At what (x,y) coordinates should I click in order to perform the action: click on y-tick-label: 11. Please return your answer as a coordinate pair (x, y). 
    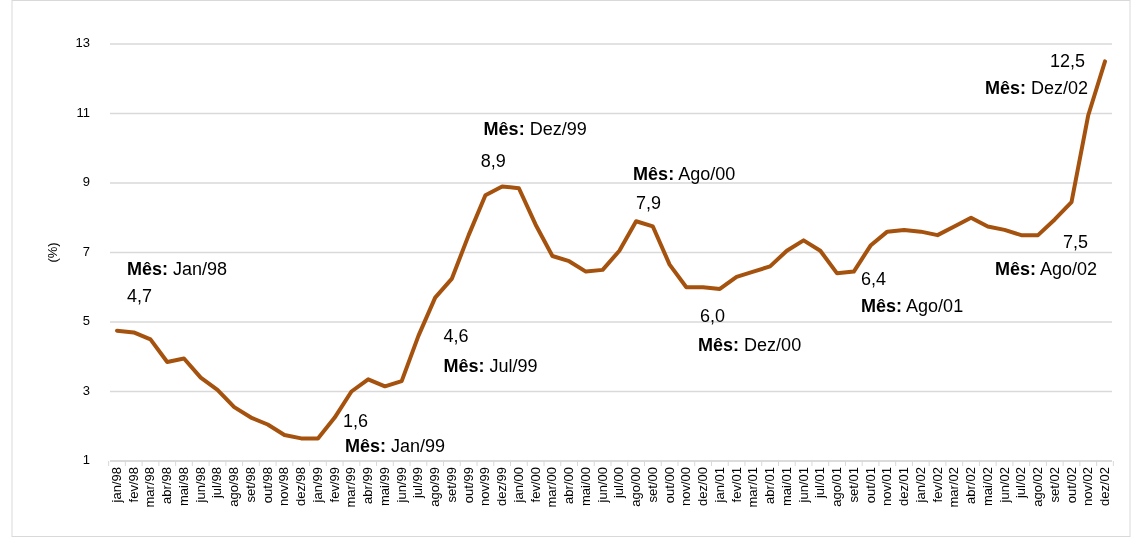
    Looking at the image, I should click on (83, 112).